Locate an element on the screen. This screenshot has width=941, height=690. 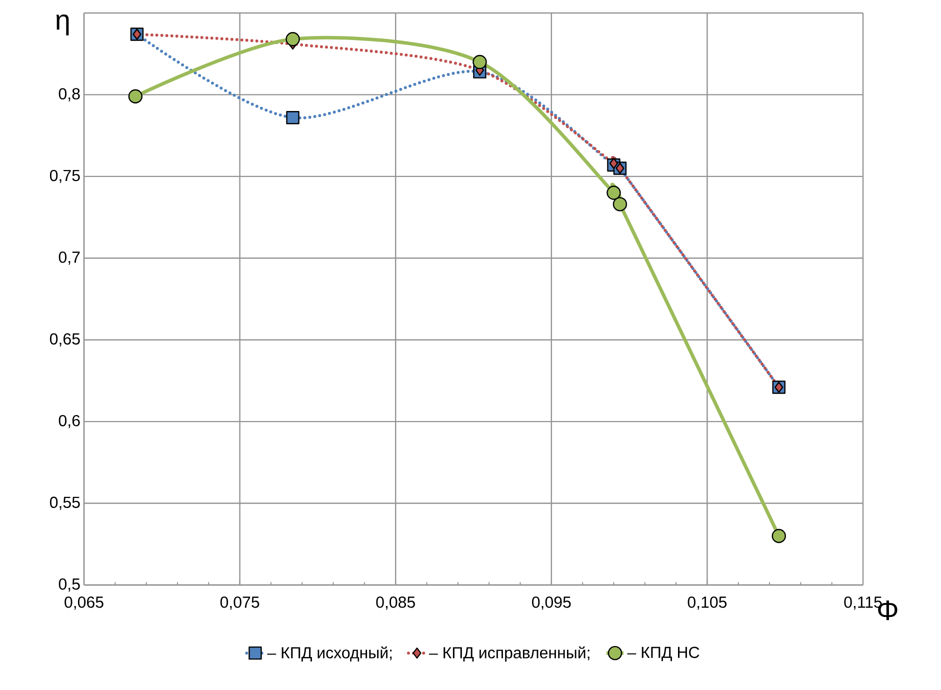
legend-label: – КПД НС is located at coordinates (663, 654).